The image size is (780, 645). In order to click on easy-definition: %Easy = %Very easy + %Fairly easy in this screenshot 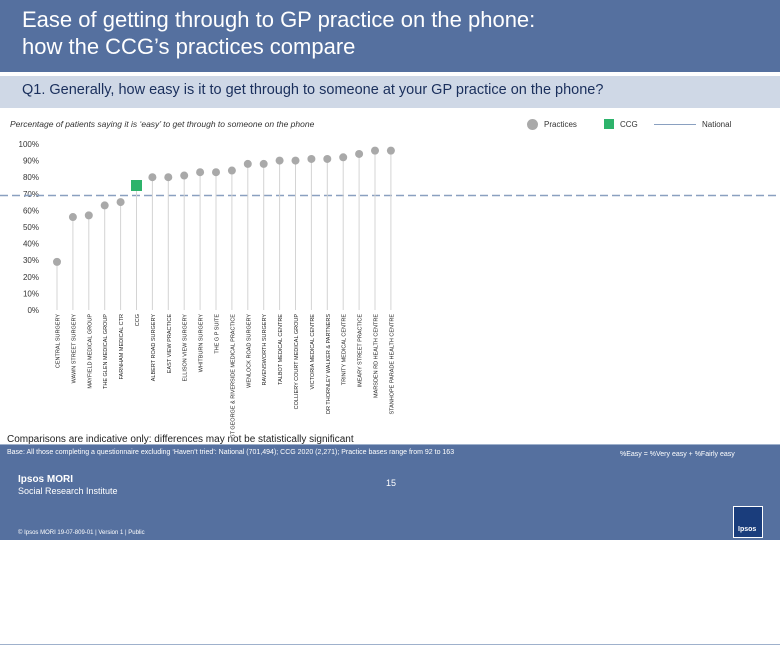, I will do `click(677, 454)`.